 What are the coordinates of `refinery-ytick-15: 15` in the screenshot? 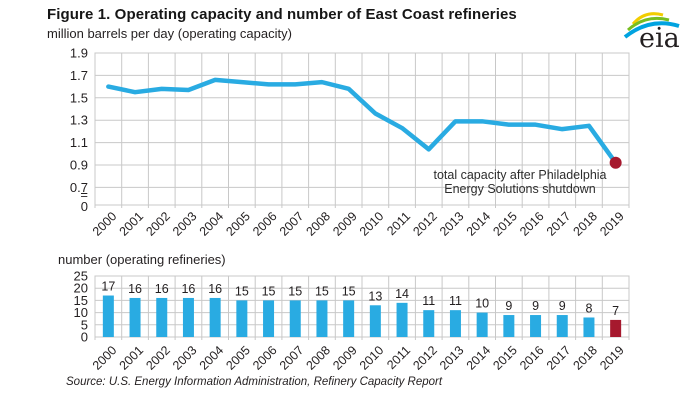 It's located at (81, 300).